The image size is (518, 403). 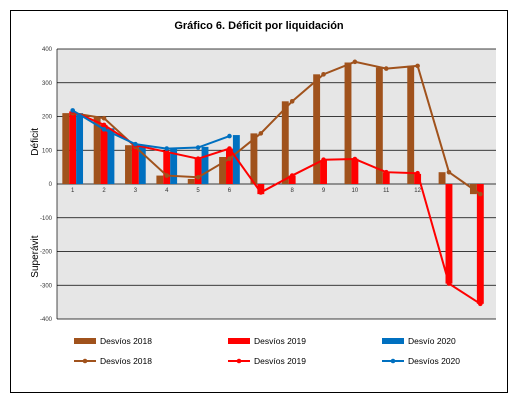 I want to click on x-tick-label: 5, so click(x=198, y=191).